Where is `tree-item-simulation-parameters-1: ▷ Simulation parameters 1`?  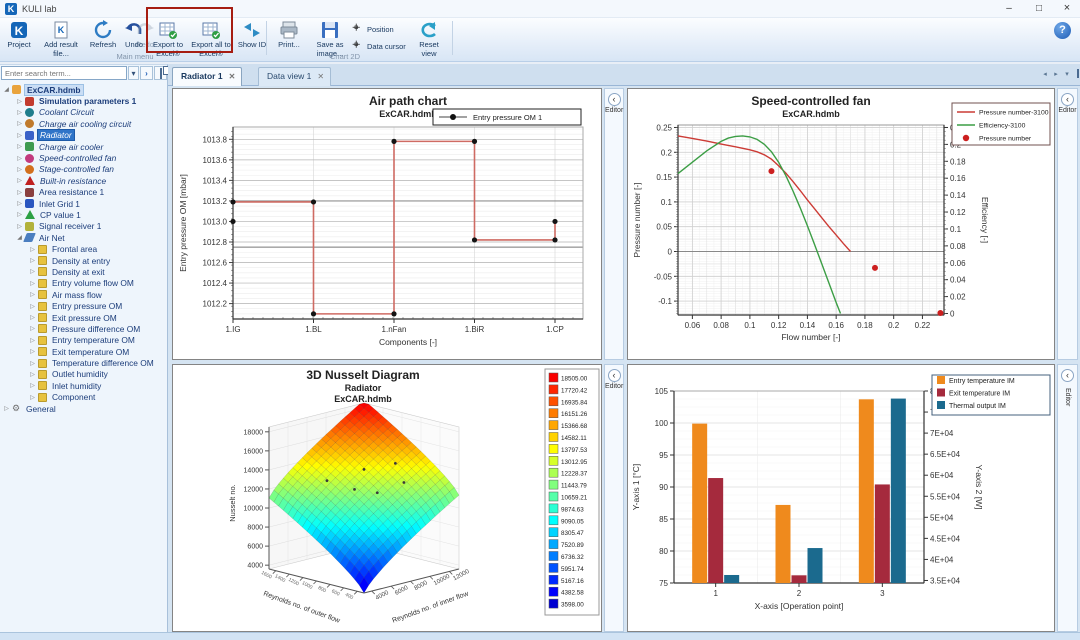 tree-item-simulation-parameters-1: ▷ Simulation parameters 1 is located at coordinates (83, 100).